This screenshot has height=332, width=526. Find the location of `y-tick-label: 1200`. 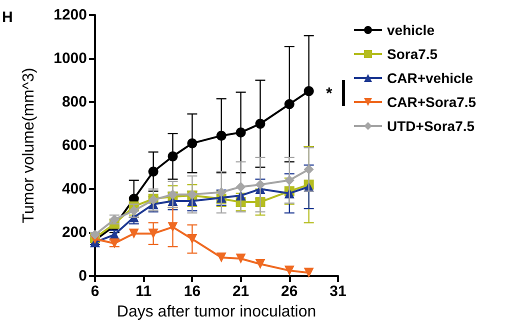

y-tick-label: 1200 is located at coordinates (70, 15).